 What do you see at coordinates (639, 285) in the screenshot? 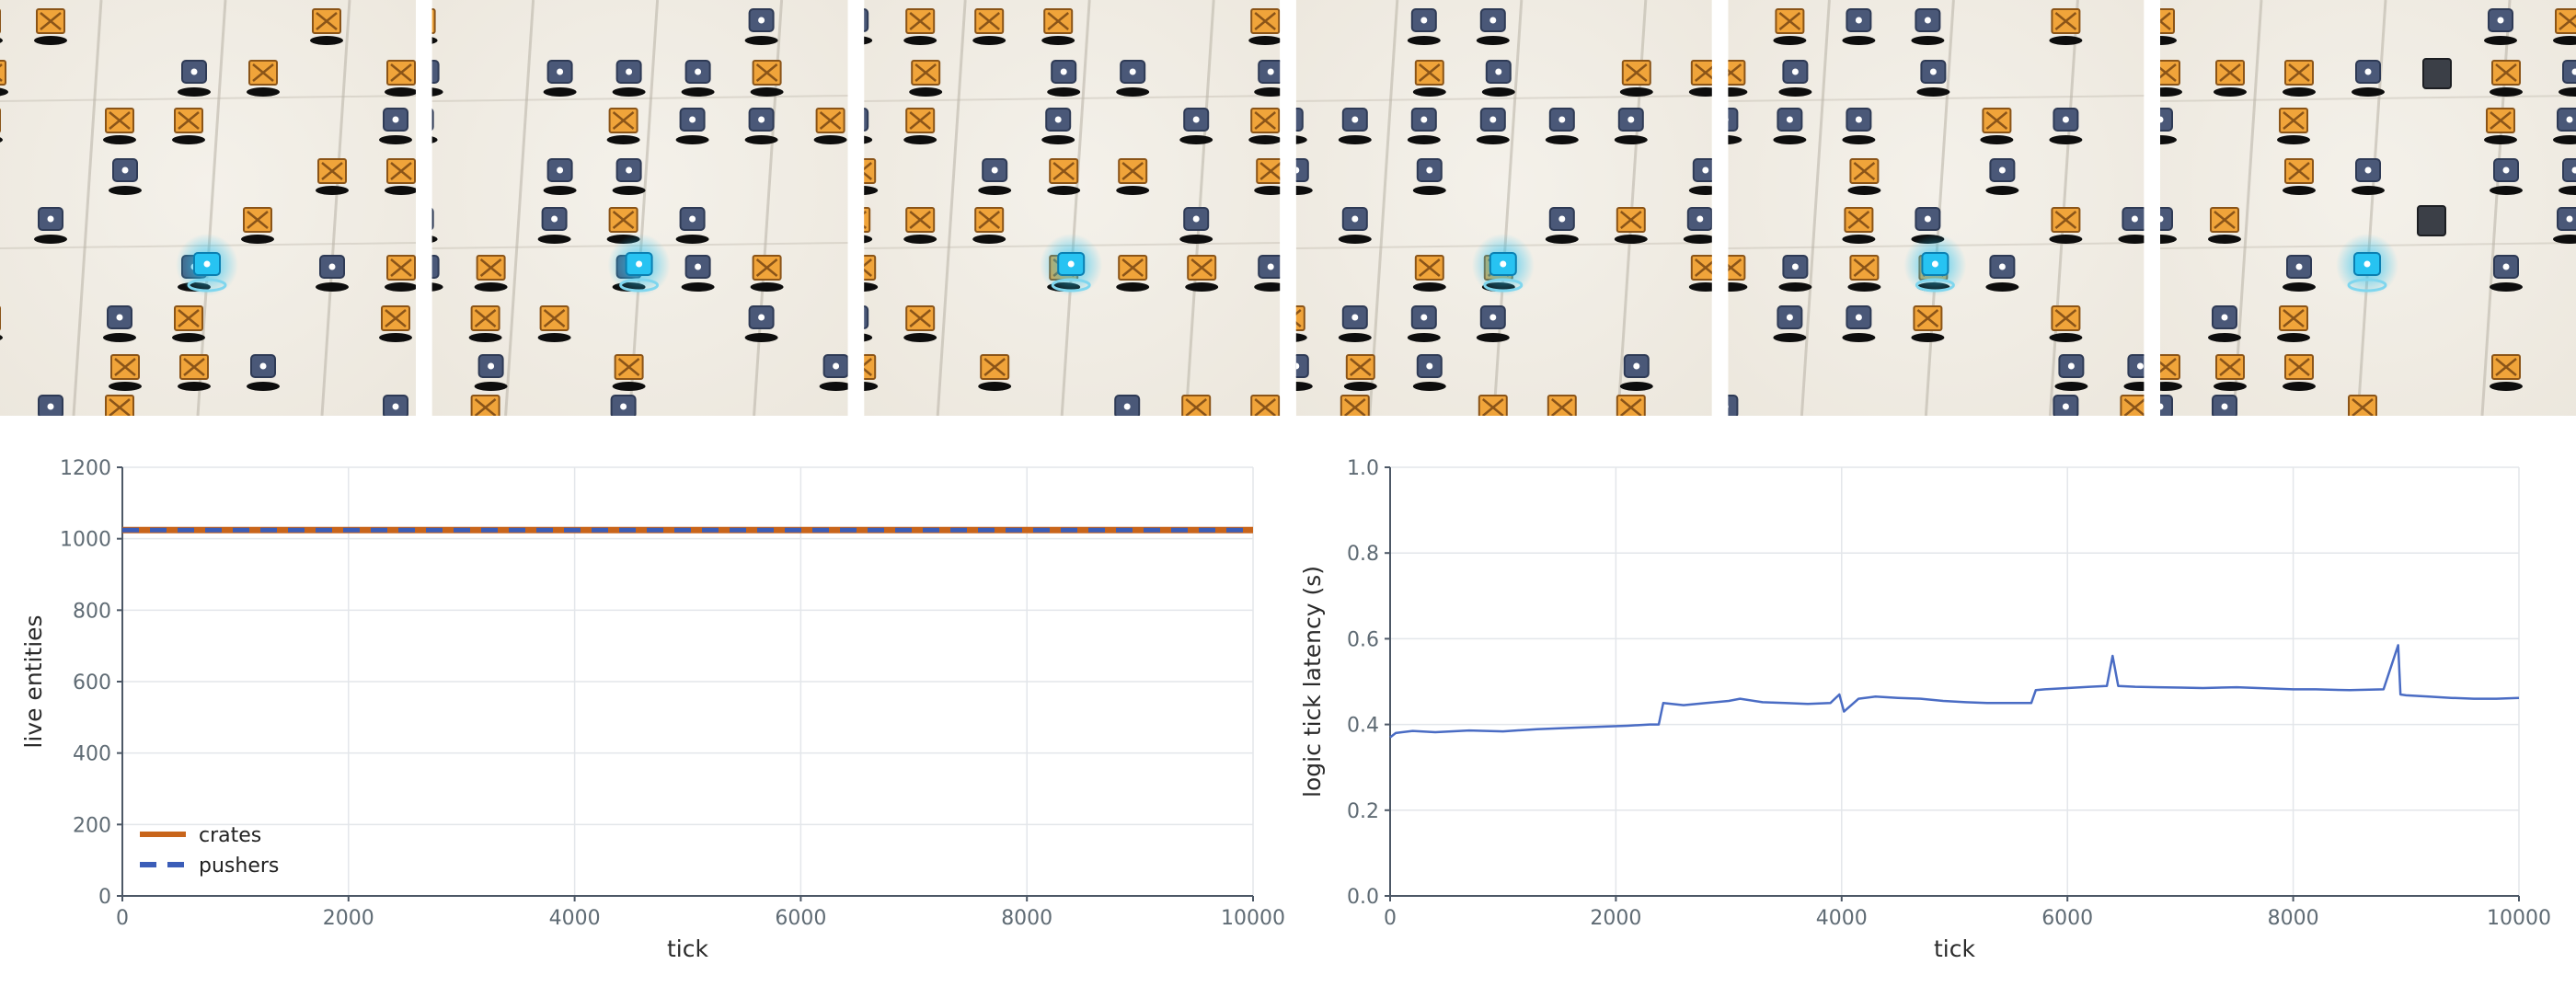
I see `selection-ring` at bounding box center [639, 285].